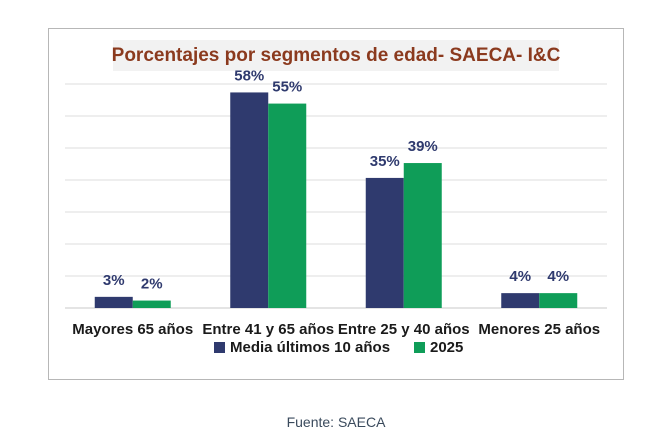 This screenshot has height=445, width=672. Describe the element at coordinates (310, 347) in the screenshot. I see `legend-label: Media últimos 10 años` at that location.